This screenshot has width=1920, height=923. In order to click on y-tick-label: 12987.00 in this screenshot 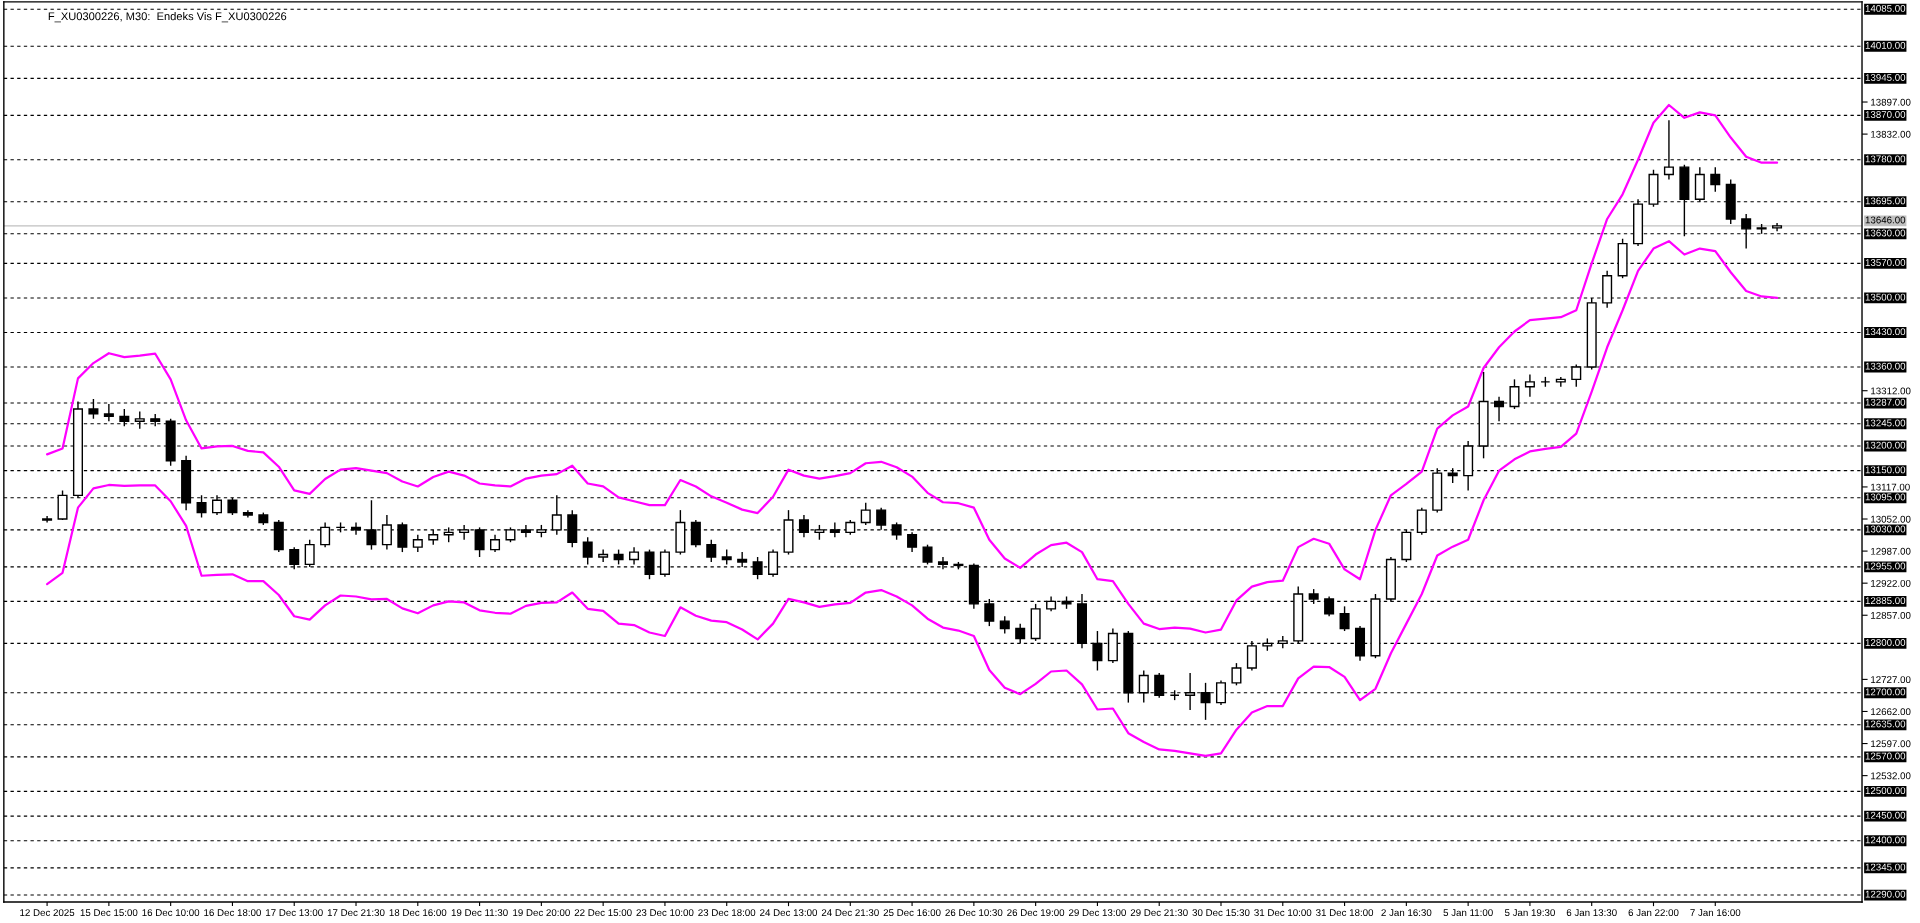, I will do `click(1891, 551)`.